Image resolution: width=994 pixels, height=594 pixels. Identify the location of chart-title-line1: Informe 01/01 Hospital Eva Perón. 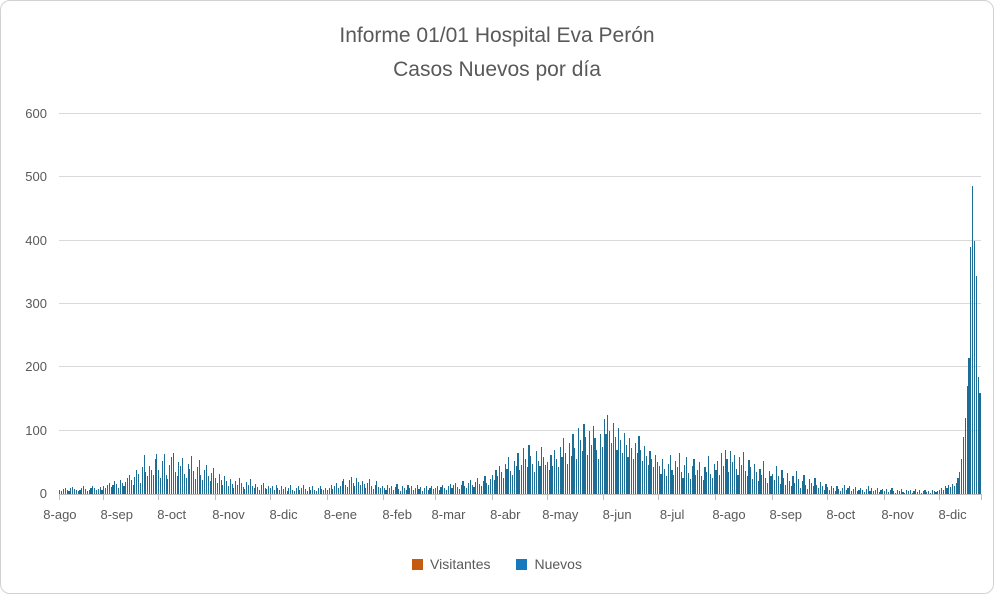
(497, 35).